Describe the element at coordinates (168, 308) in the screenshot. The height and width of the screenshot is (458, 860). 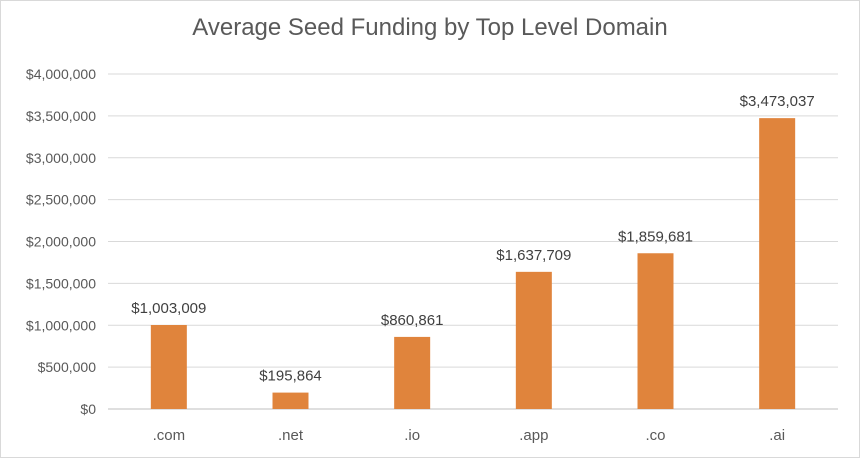
I see `data-label: $1,003,009` at that location.